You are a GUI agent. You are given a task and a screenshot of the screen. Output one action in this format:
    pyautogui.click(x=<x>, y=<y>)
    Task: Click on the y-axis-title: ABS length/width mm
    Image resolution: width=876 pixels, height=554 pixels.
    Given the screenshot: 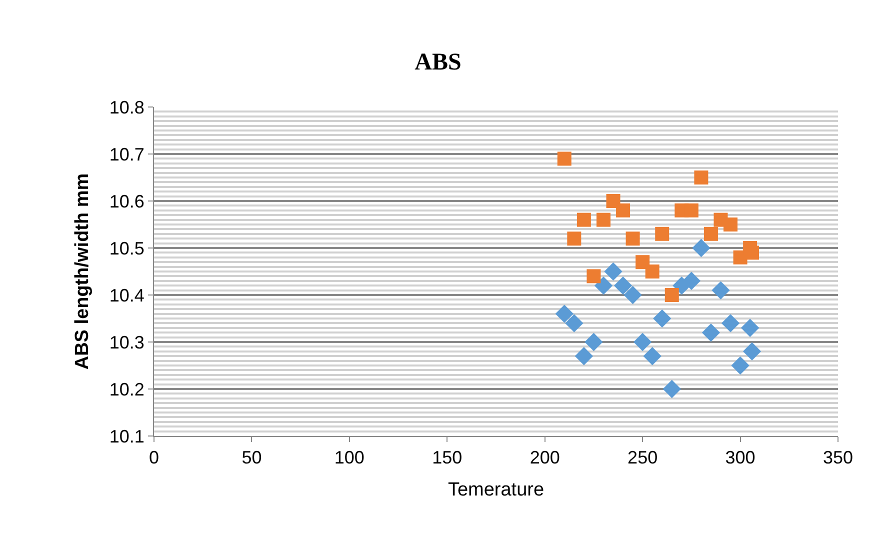 What is the action you would take?
    pyautogui.click(x=83, y=271)
    